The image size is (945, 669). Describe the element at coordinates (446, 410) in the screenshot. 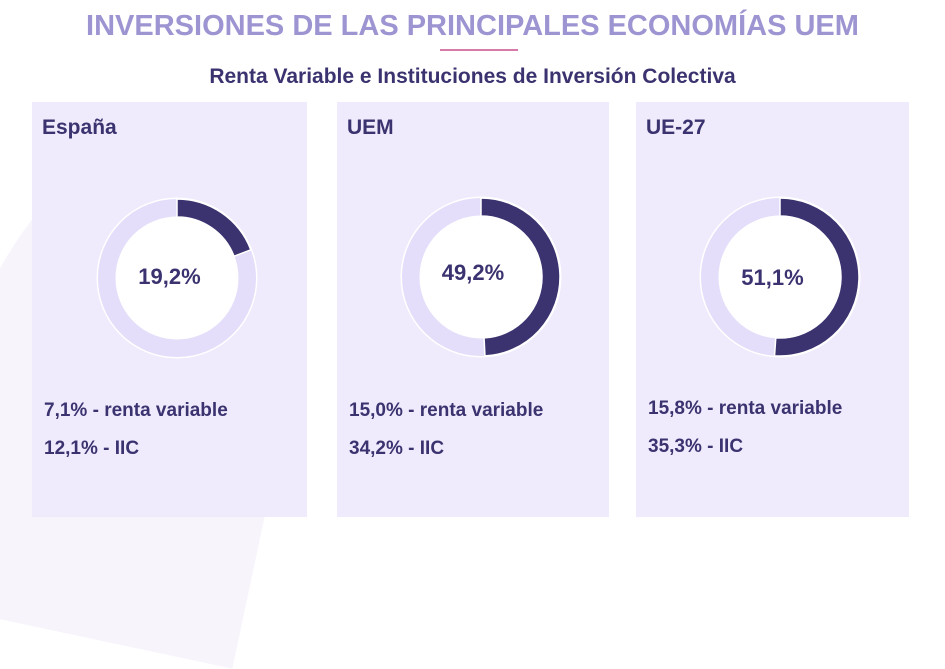

I see `renta-variable-line: 15,0% - renta variable` at that location.